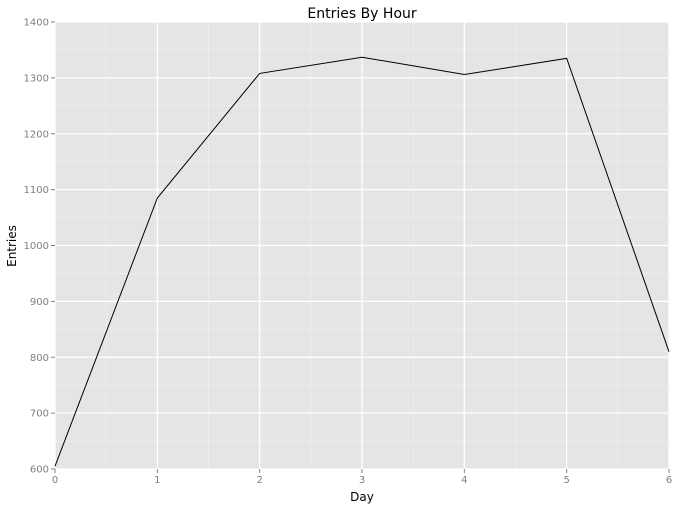 The height and width of the screenshot is (510, 678). I want to click on y-tick-label: 600, so click(39, 470).